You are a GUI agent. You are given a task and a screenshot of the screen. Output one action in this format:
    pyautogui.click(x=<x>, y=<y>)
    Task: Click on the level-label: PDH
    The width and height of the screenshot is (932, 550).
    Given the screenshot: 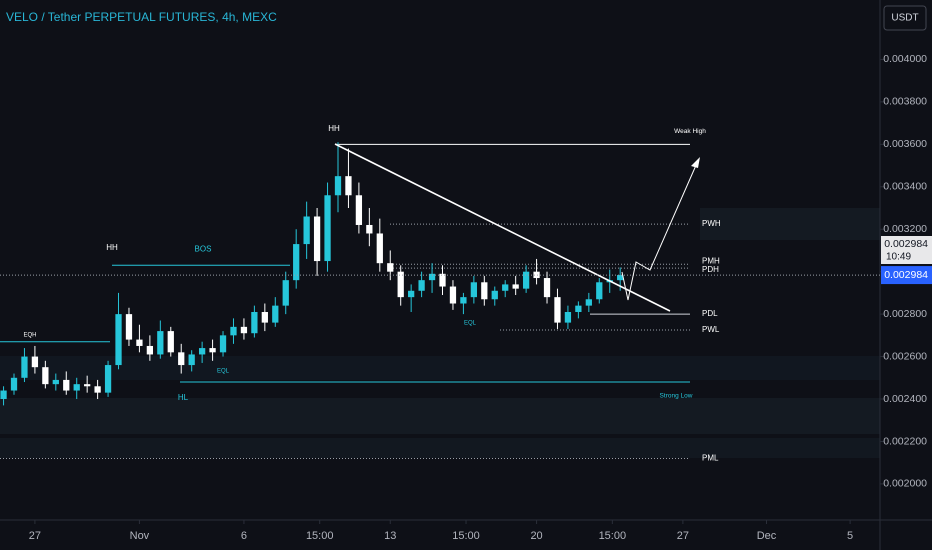 What is the action you would take?
    pyautogui.click(x=710, y=269)
    